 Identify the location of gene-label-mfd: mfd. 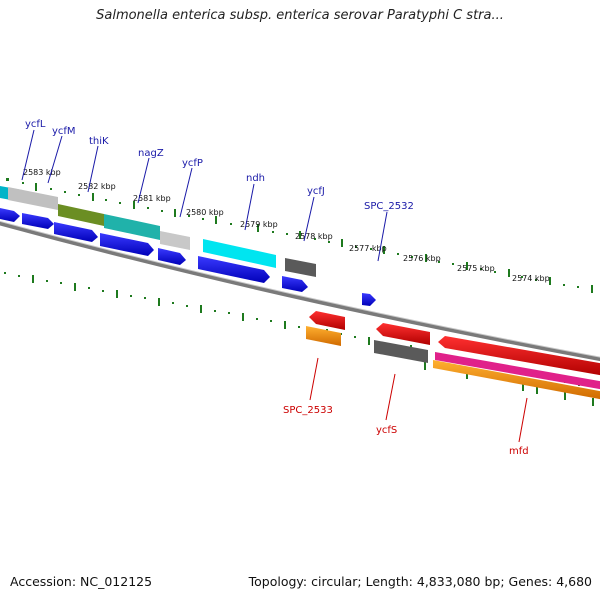
(519, 451).